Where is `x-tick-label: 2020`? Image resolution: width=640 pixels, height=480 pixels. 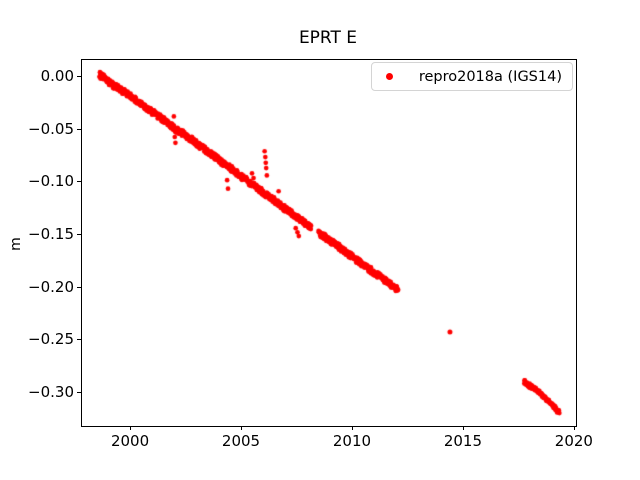 x-tick-label: 2020 is located at coordinates (573, 441).